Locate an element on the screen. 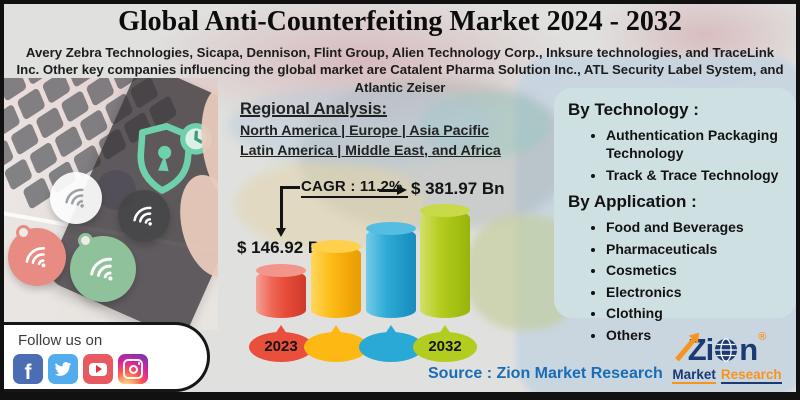  regional-line-2: Latin America | Middle East, and Africa is located at coordinates (370, 150).